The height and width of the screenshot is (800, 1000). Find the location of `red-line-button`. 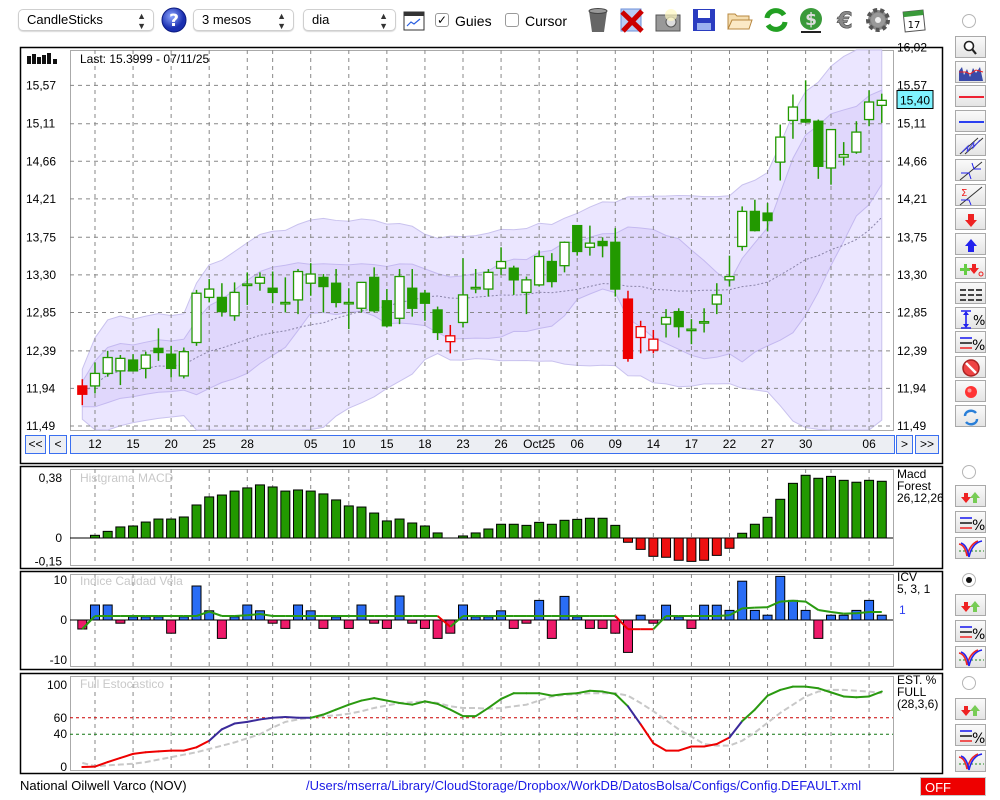

red-line-button is located at coordinates (970, 96).